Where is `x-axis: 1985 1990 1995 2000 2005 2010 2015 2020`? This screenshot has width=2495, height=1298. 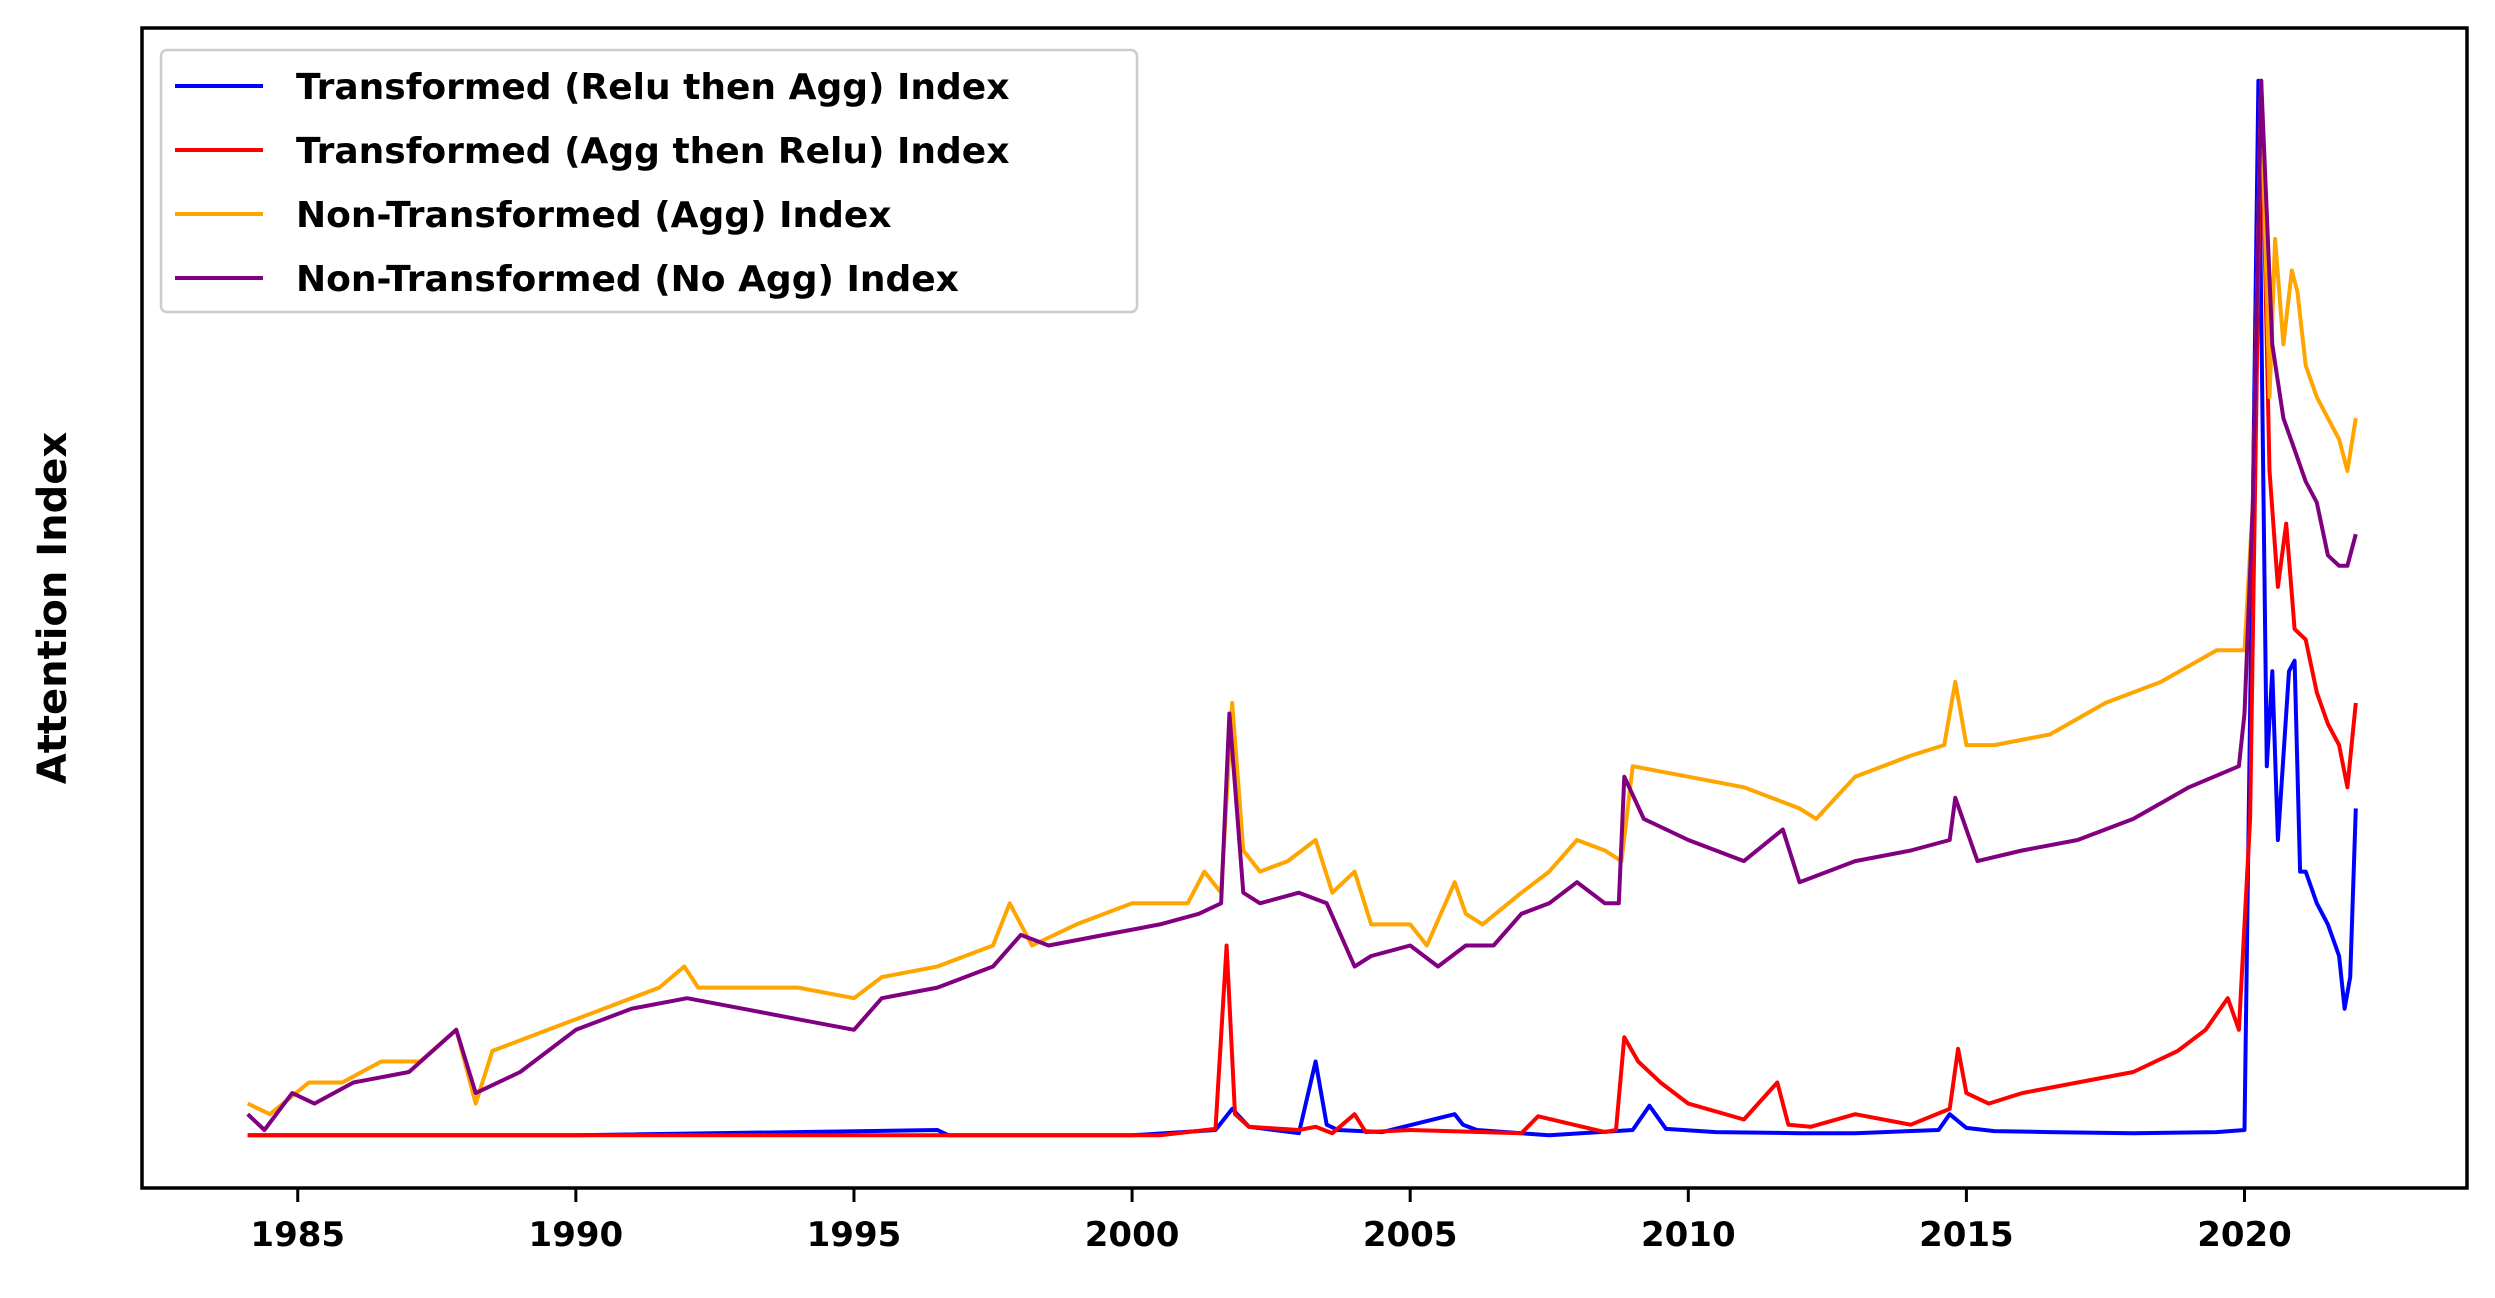
x-axis: 1985 1990 1995 2000 2005 2010 2015 2020 is located at coordinates (1271, 1221).